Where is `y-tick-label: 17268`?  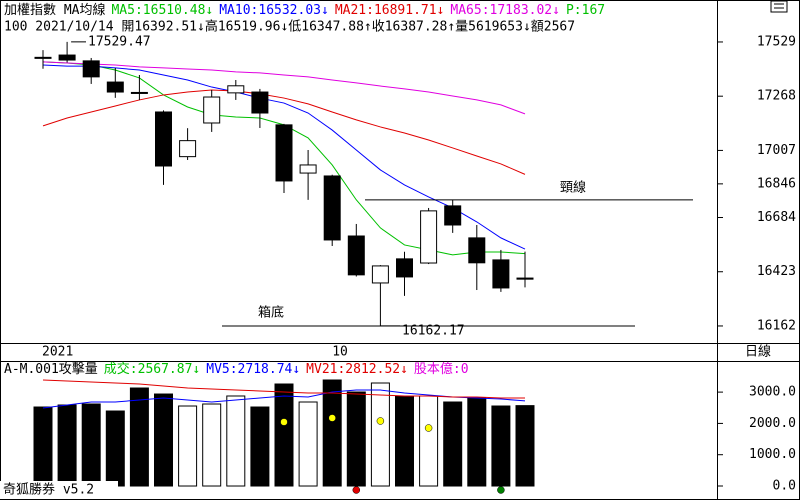
y-tick-label: 17268 is located at coordinates (776, 96).